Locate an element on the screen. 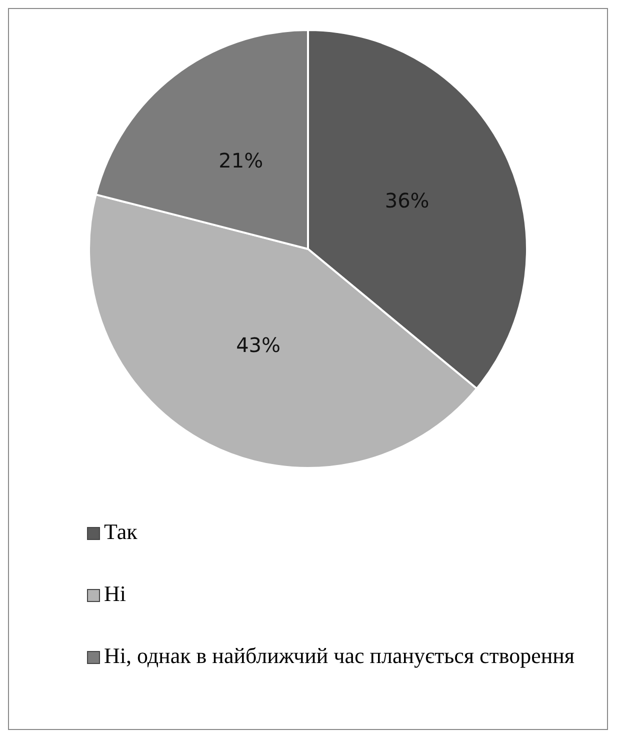 The height and width of the screenshot is (742, 619). data-label: 36% is located at coordinates (407, 200).